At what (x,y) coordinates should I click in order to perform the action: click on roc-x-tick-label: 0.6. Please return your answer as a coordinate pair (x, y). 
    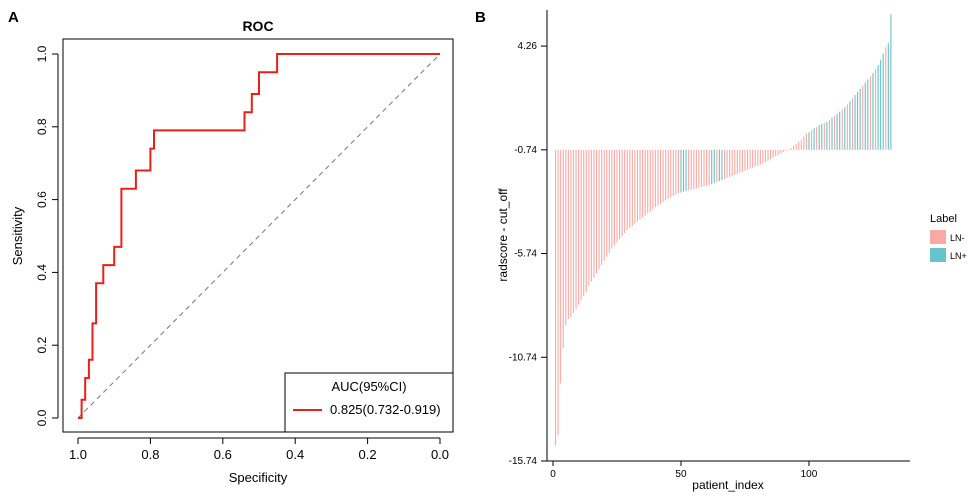
    Looking at the image, I should click on (223, 454).